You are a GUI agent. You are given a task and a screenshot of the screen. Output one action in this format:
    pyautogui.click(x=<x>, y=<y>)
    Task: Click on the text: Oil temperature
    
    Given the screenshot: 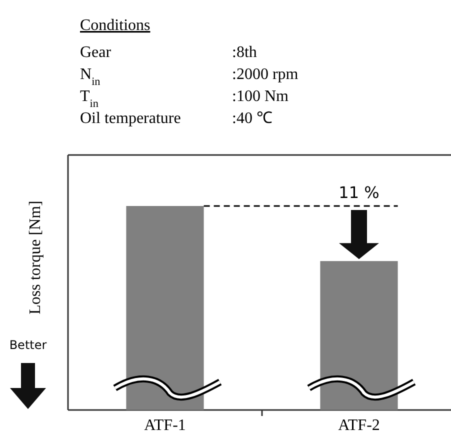 What is the action you would take?
    pyautogui.click(x=130, y=118)
    